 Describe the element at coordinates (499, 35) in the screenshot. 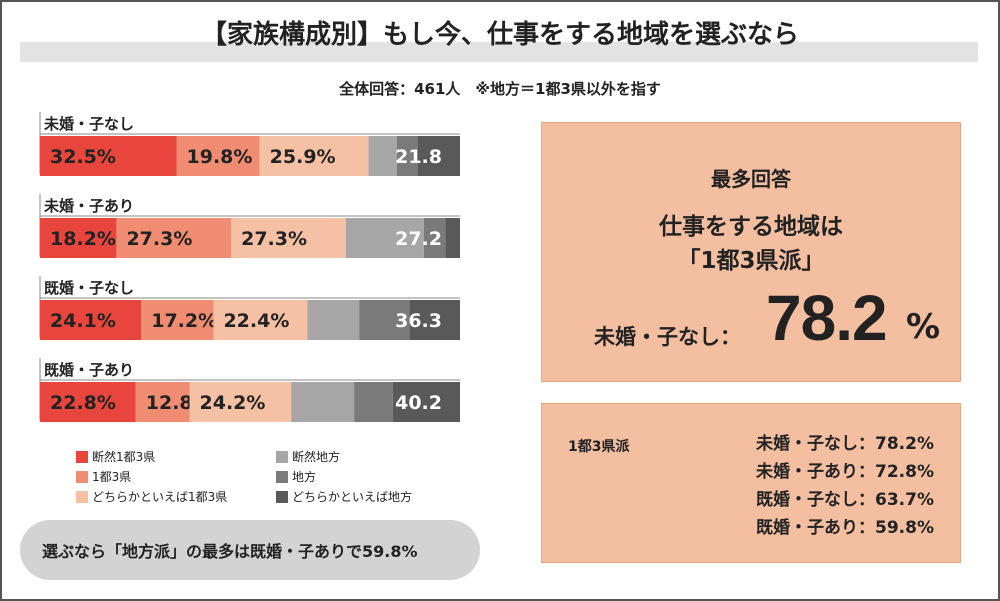

I see `page-title: 【家族構成別】もし今、仕事をする地域を選ぶなら` at that location.